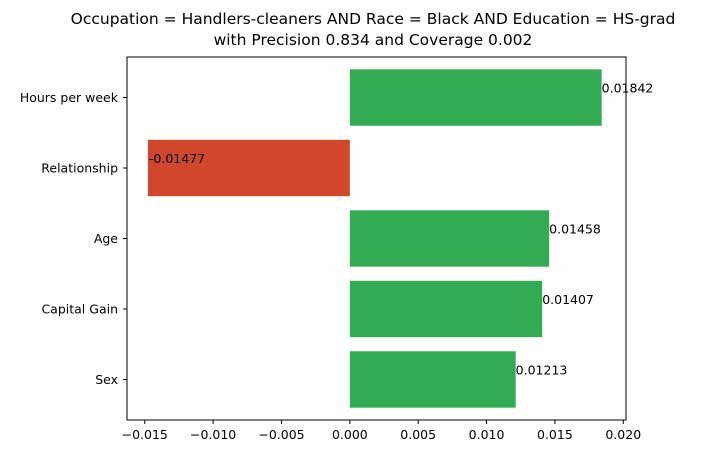 This screenshot has height=456, width=710. I want to click on y-tick-label: Age, so click(106, 238).